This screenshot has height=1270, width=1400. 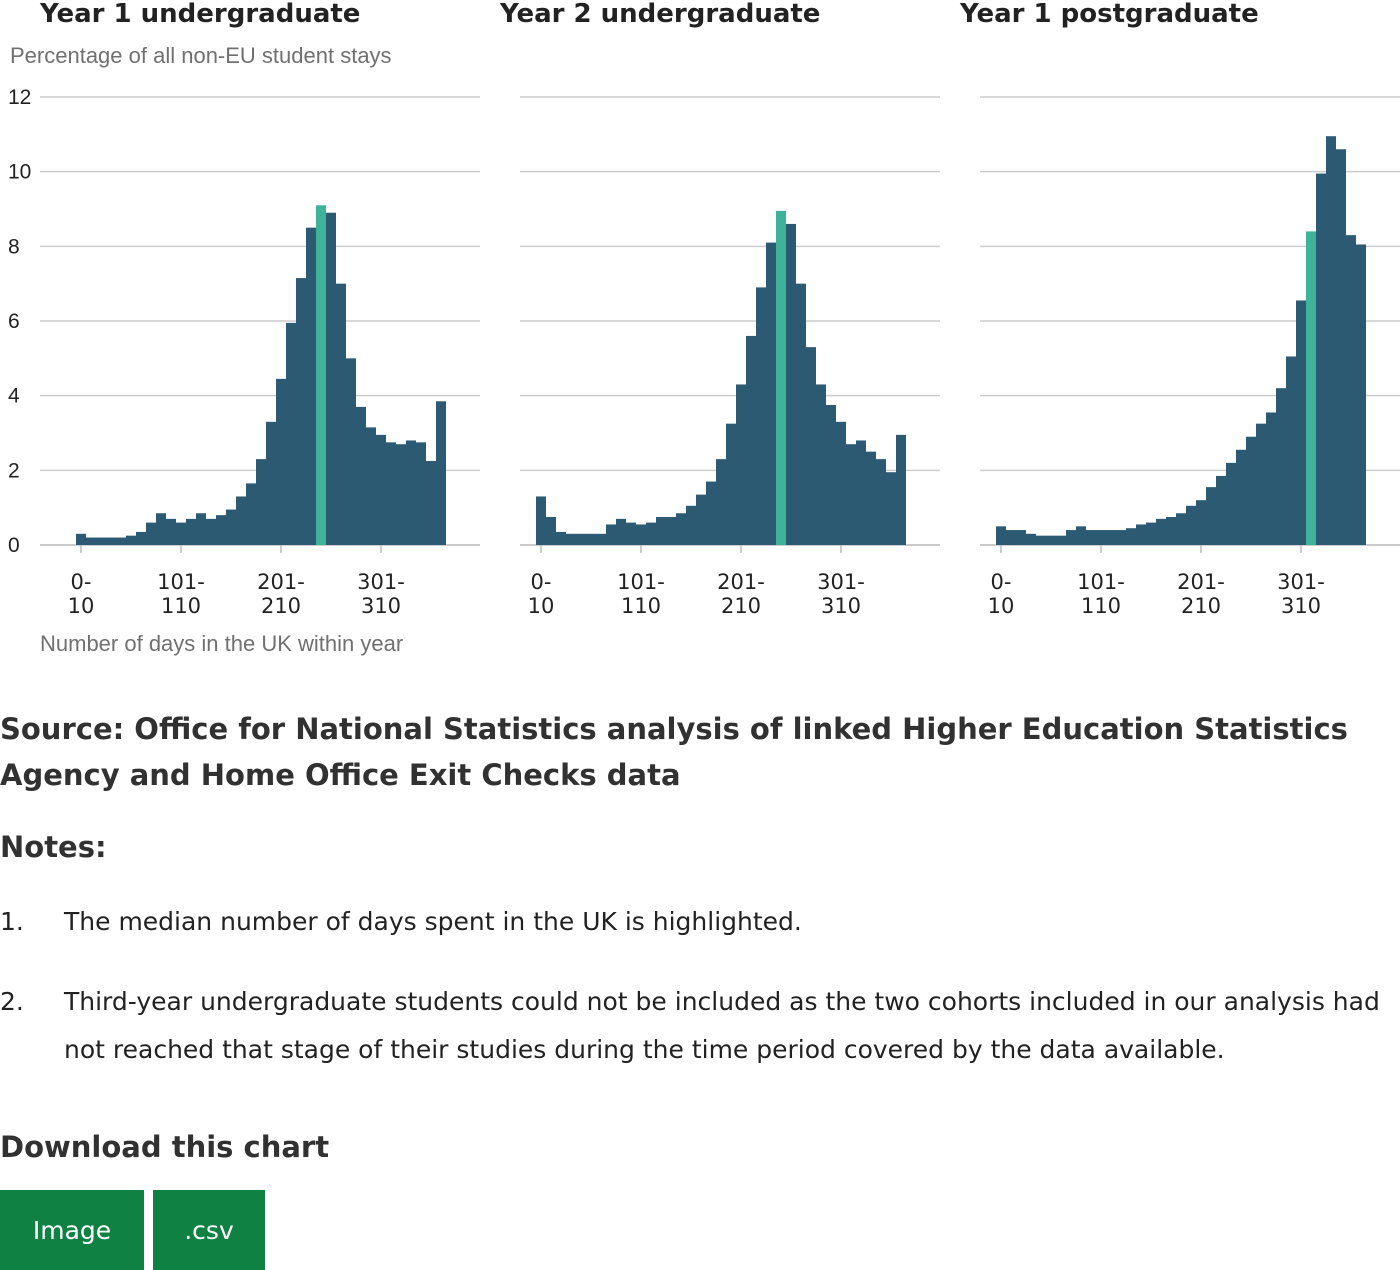 I want to click on x-axis-label: Number of days in the UK within year, so click(x=221, y=643).